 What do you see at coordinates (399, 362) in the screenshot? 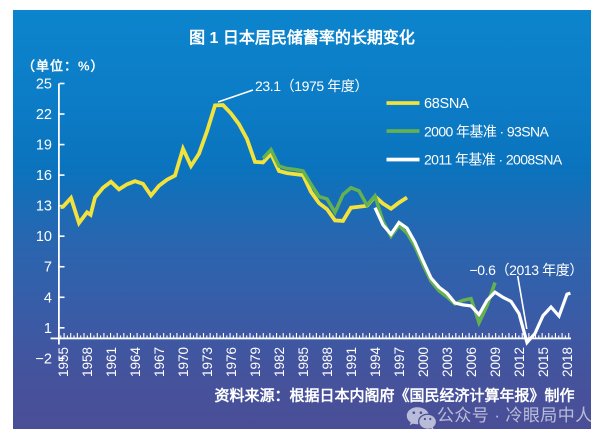
I see `svg-text: 1997` at bounding box center [399, 362].